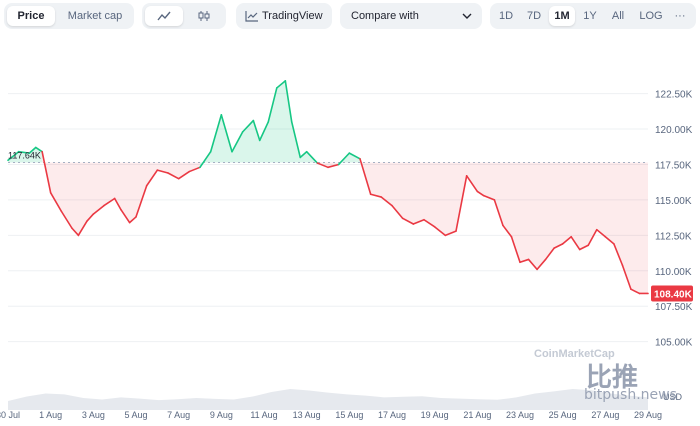 This screenshot has width=700, height=426. What do you see at coordinates (178, 415) in the screenshot?
I see `x-tick-label: 7 Aug` at bounding box center [178, 415].